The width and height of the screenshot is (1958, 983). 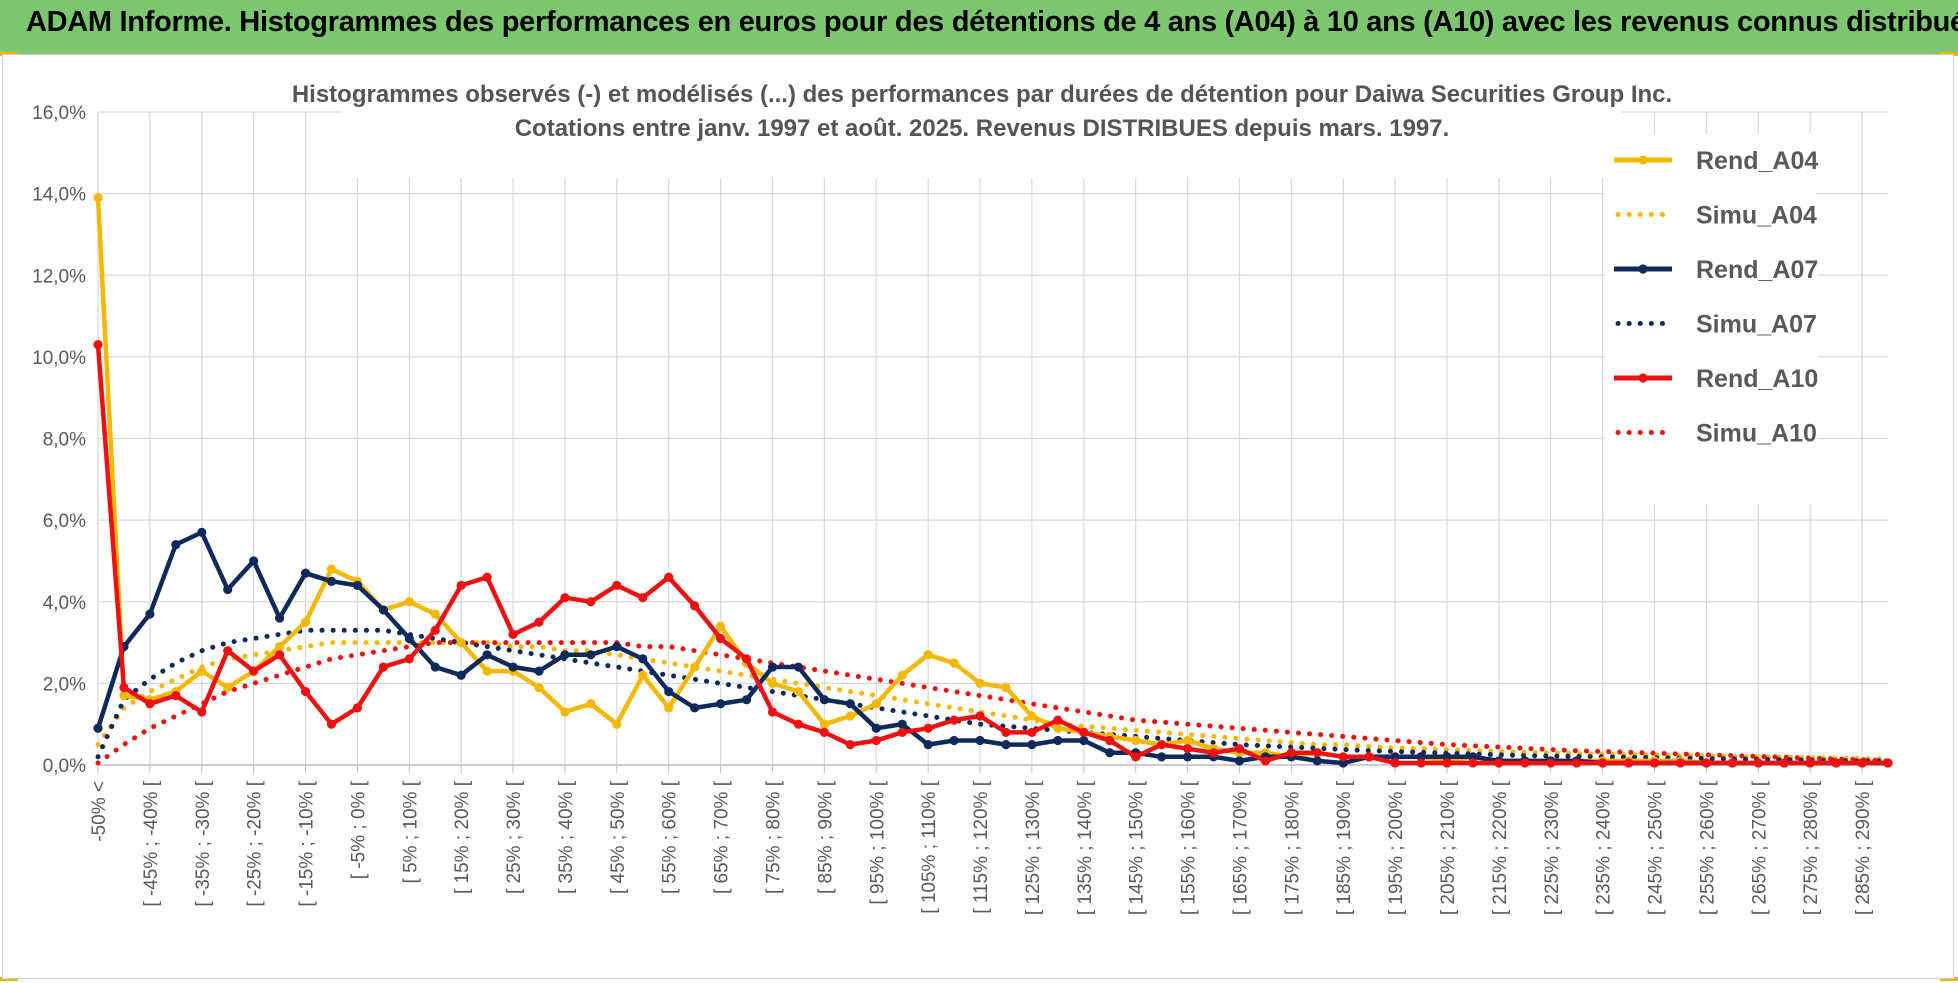 I want to click on y-tick-label: 12,0%, so click(x=59, y=276).